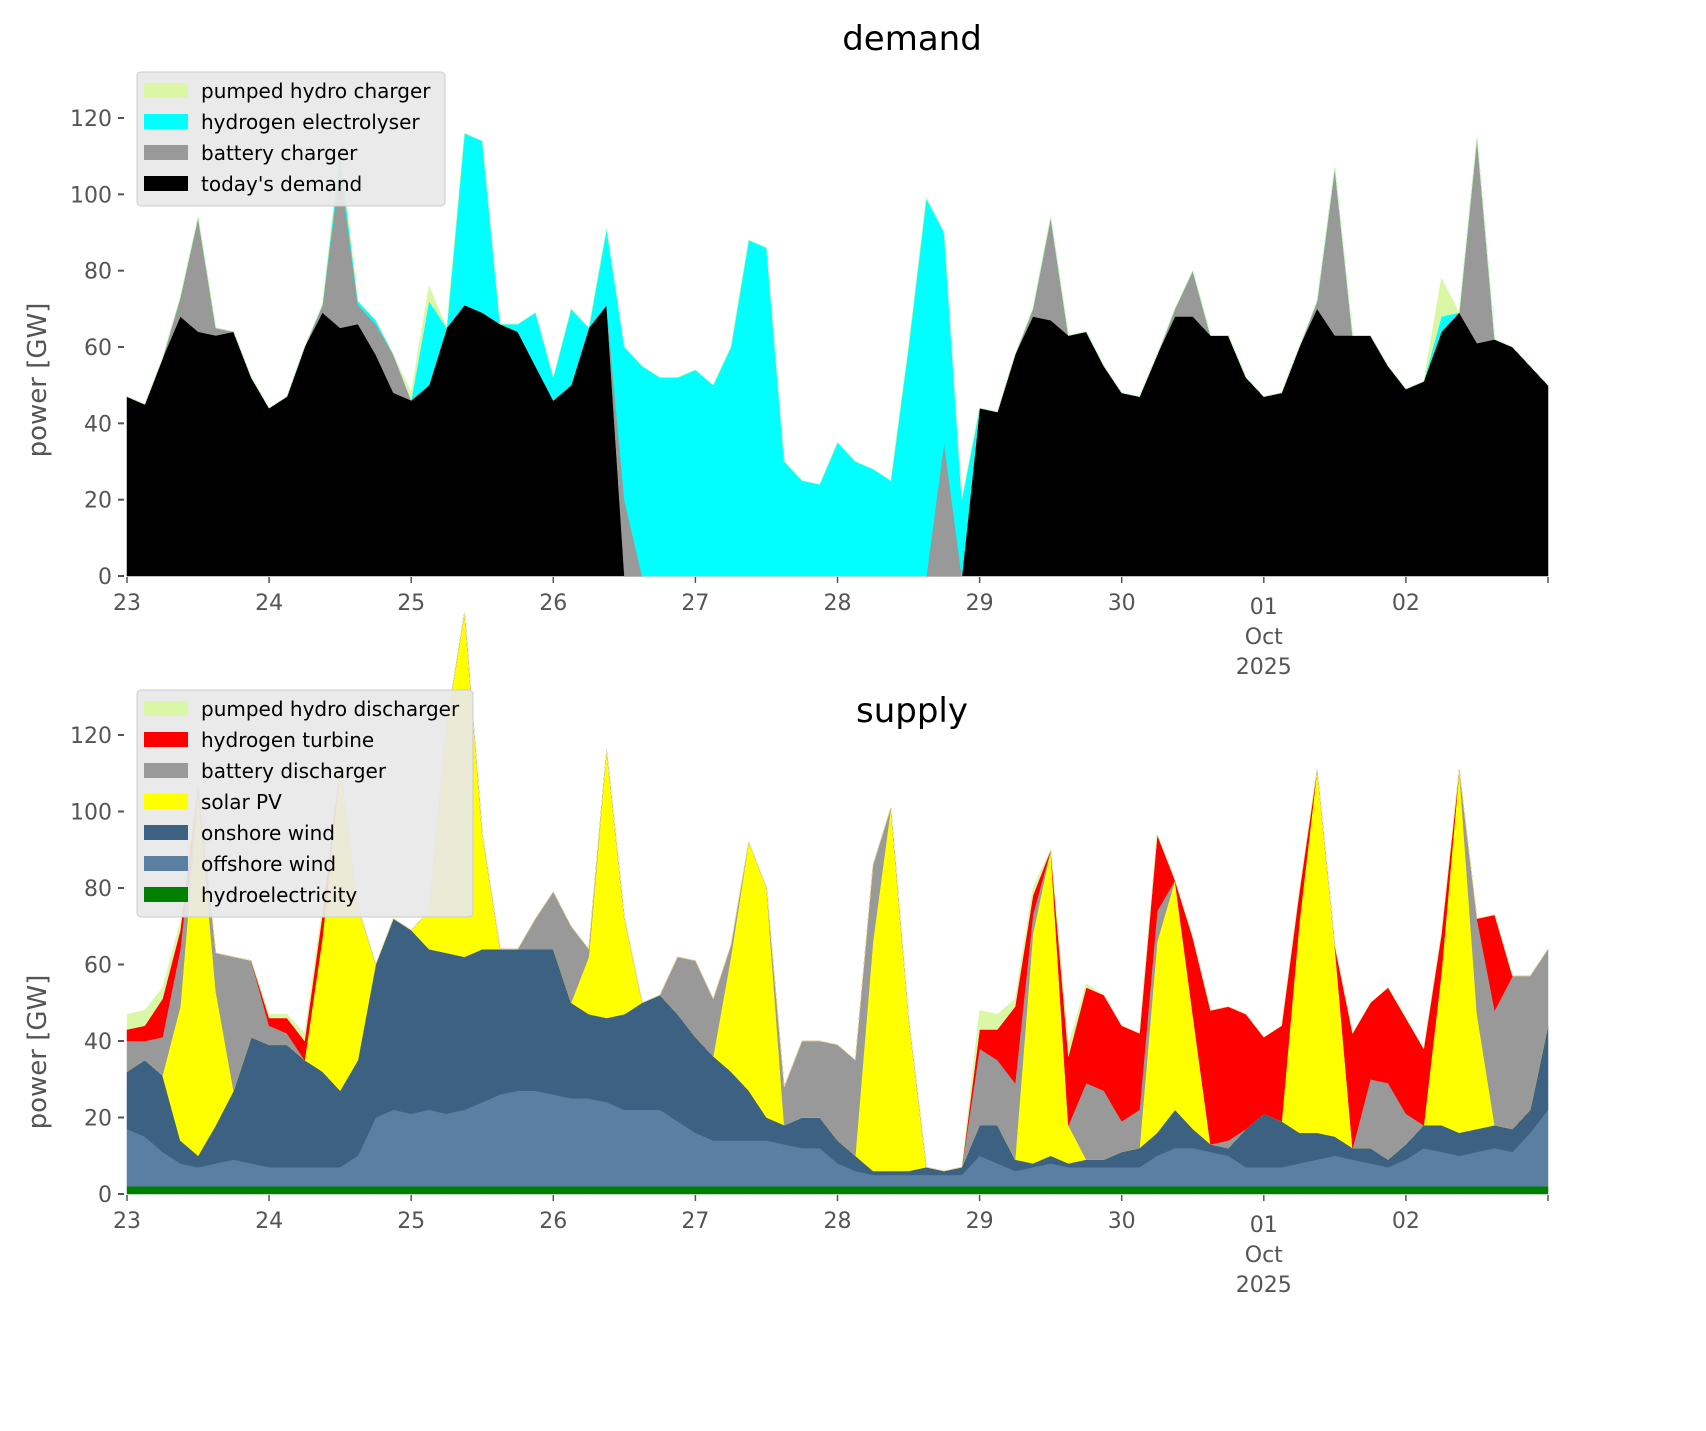 This screenshot has width=1706, height=1431. I want to click on demand-y-tick-label: 0, so click(105, 577).